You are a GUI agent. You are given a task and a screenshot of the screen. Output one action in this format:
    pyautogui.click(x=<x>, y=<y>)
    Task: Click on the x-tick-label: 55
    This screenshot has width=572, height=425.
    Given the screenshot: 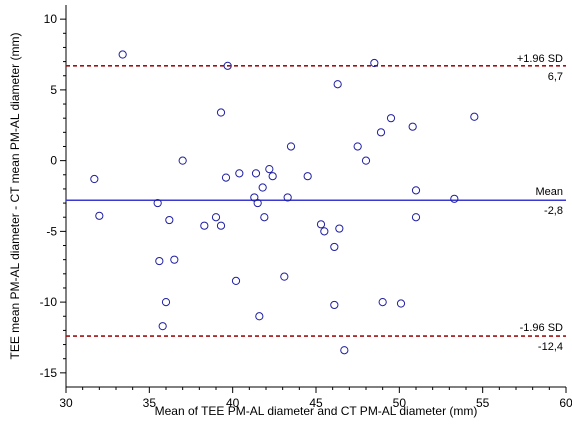 What is the action you would take?
    pyautogui.click(x=483, y=403)
    